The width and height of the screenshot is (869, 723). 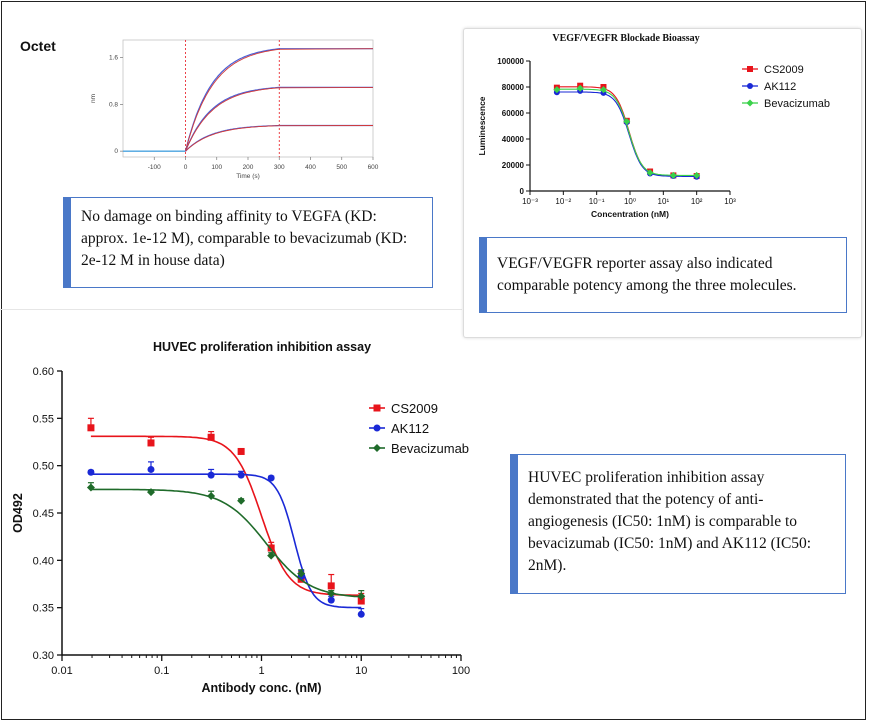 What do you see at coordinates (625, 38) in the screenshot?
I see `vegf-title: VEGF/VEGFR Blockade Bioassay` at bounding box center [625, 38].